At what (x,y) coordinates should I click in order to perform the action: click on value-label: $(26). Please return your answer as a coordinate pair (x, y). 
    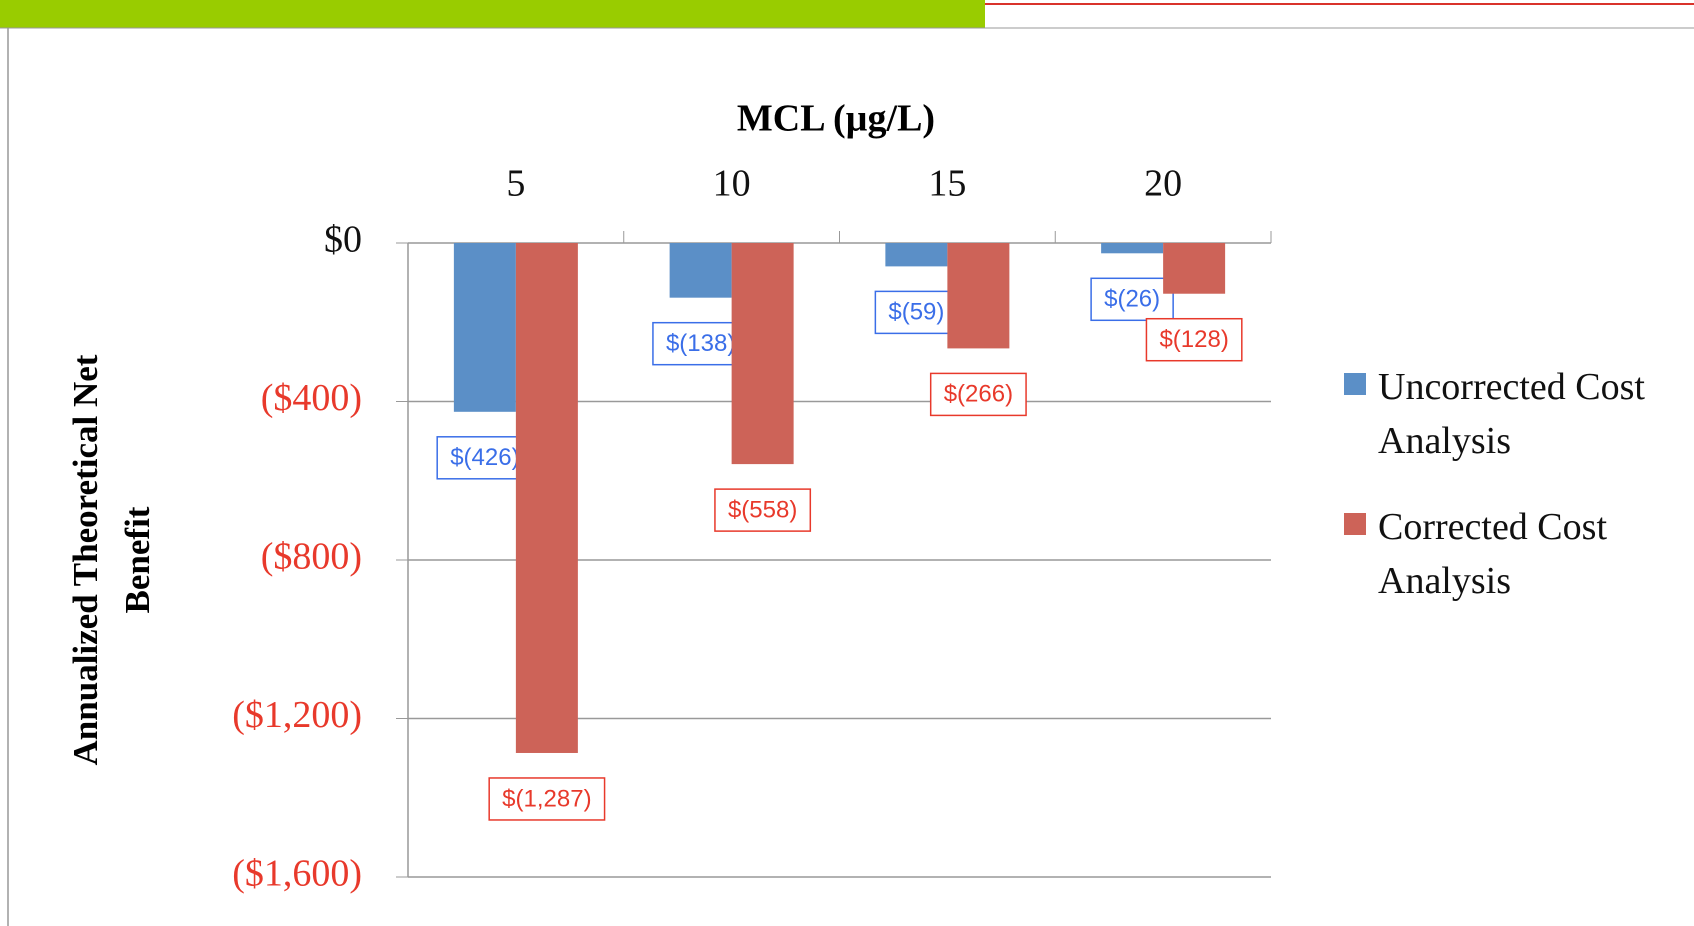
    Looking at the image, I should click on (1132, 299).